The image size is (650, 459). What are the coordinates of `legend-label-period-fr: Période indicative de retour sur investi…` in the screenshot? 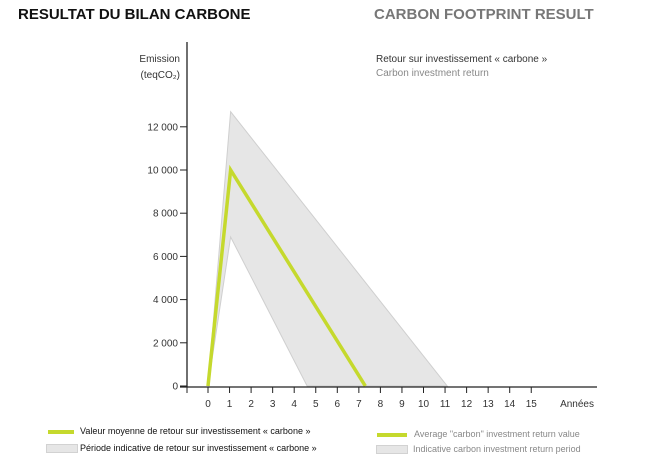 It's located at (198, 448).